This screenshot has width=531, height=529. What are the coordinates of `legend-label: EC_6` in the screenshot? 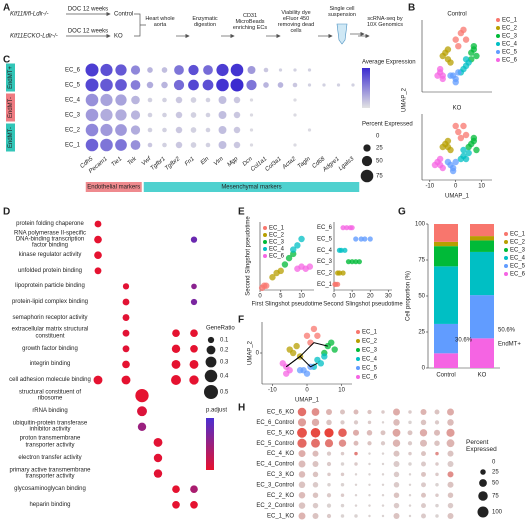 It's located at (510, 61).